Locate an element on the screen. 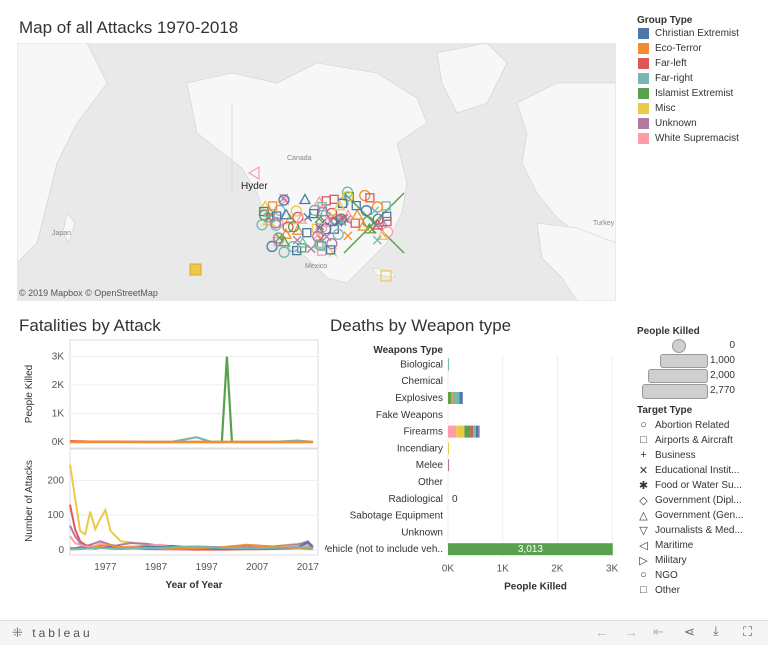  undo-icon: ← is located at coordinates (602, 632).